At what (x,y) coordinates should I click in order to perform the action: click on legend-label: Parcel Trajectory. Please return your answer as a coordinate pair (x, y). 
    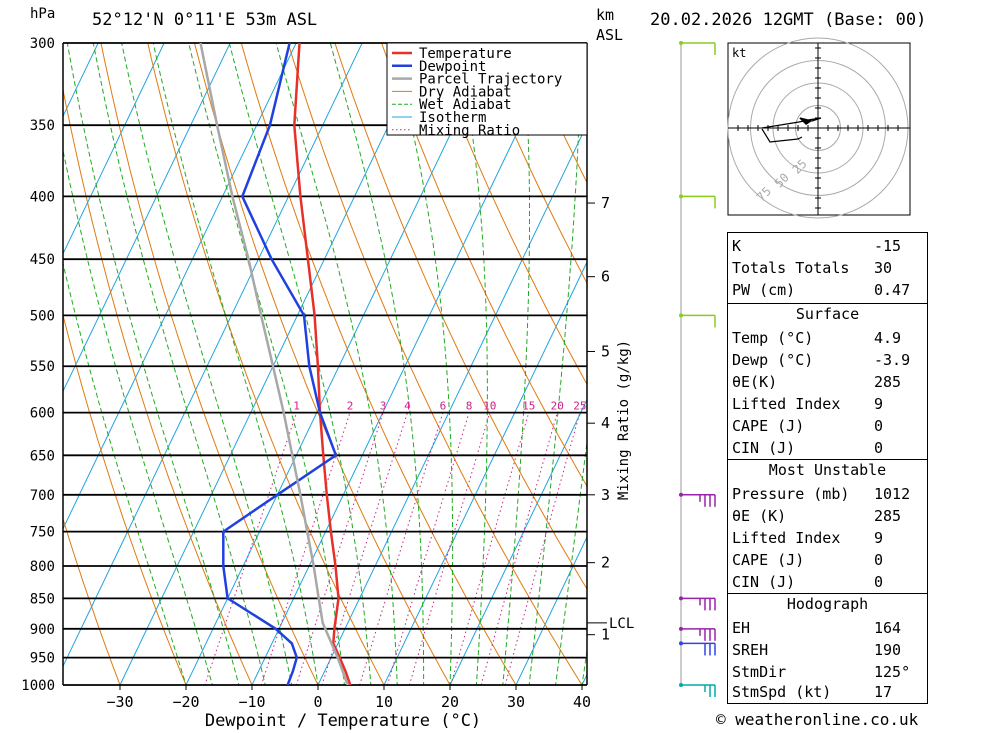
    Looking at the image, I should click on (490, 80).